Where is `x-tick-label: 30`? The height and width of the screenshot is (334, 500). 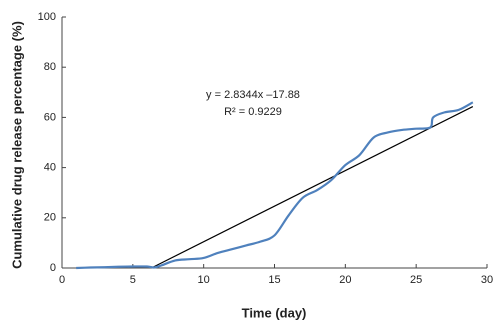 x-tick-label: 30 is located at coordinates (487, 280).